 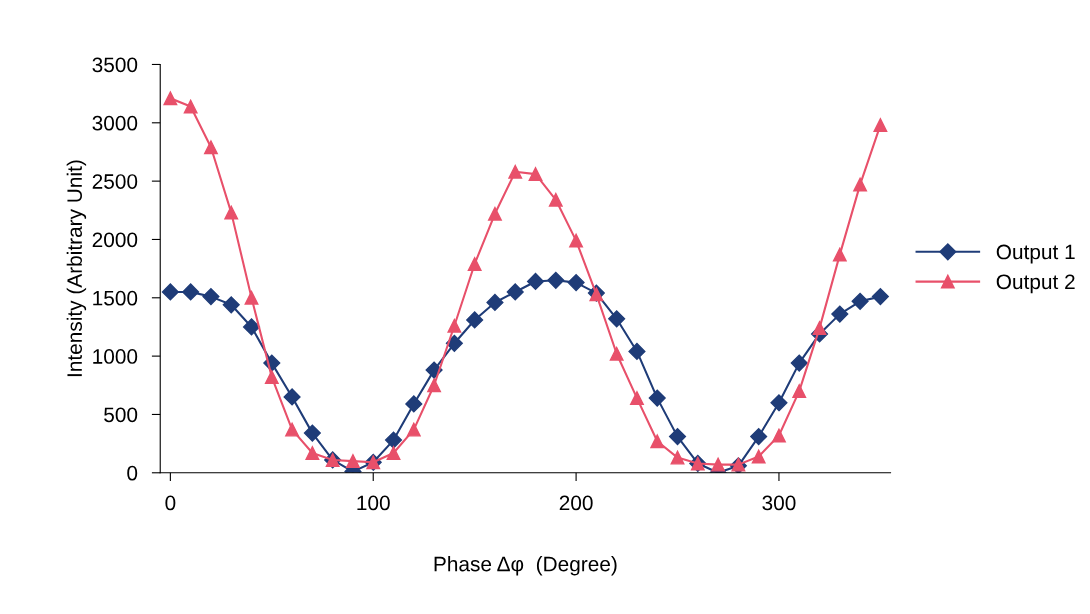 I want to click on legend-label: Output 1, so click(x=1035, y=254).